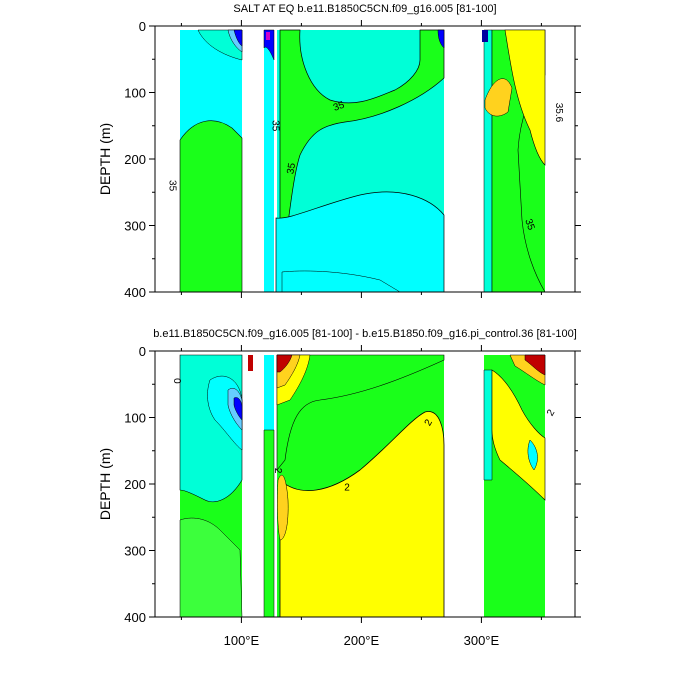 The image size is (700, 700). I want to click on panel-1-contour-labels: 35 35 35 35 35.6 35, so click(364, 166).